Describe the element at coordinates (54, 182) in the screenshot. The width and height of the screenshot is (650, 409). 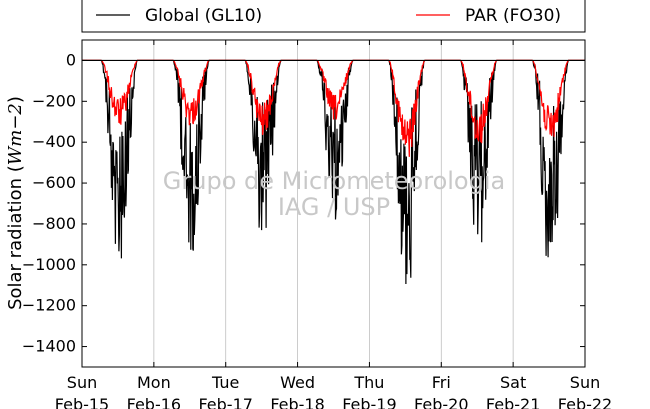
I see `y-tick-label: −600` at that location.